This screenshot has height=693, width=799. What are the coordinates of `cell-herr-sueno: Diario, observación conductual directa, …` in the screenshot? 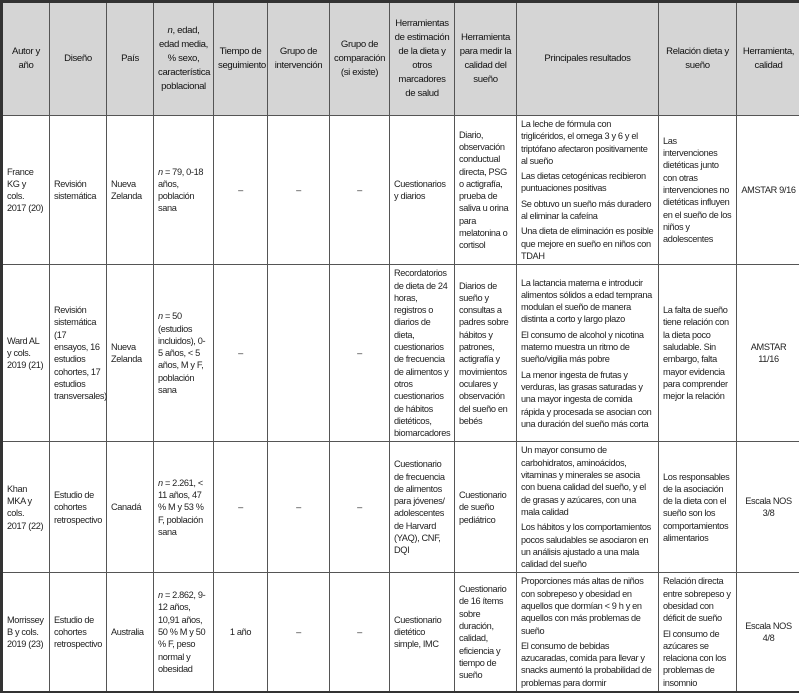 It's located at (486, 190).